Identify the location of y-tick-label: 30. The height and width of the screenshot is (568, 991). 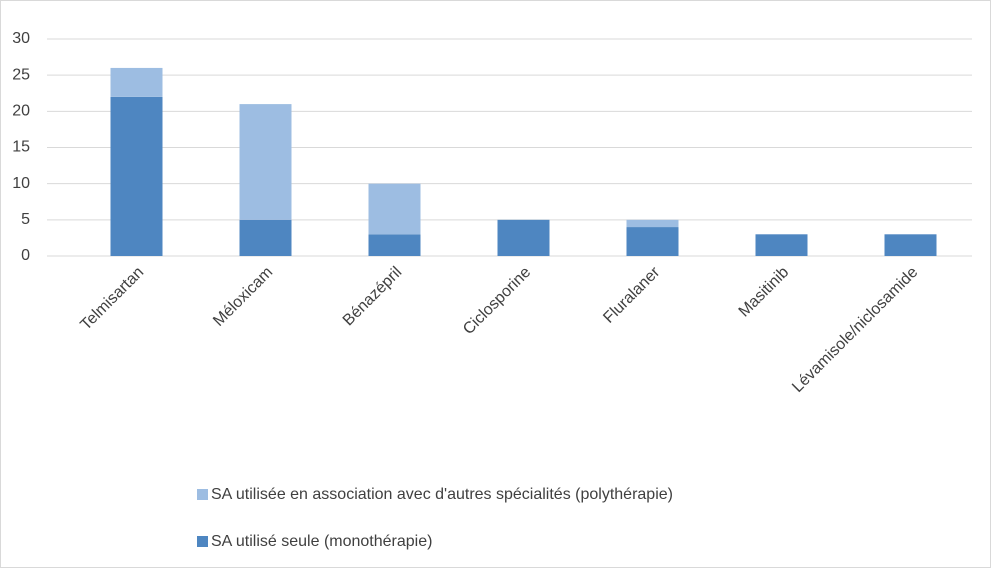
(21, 38).